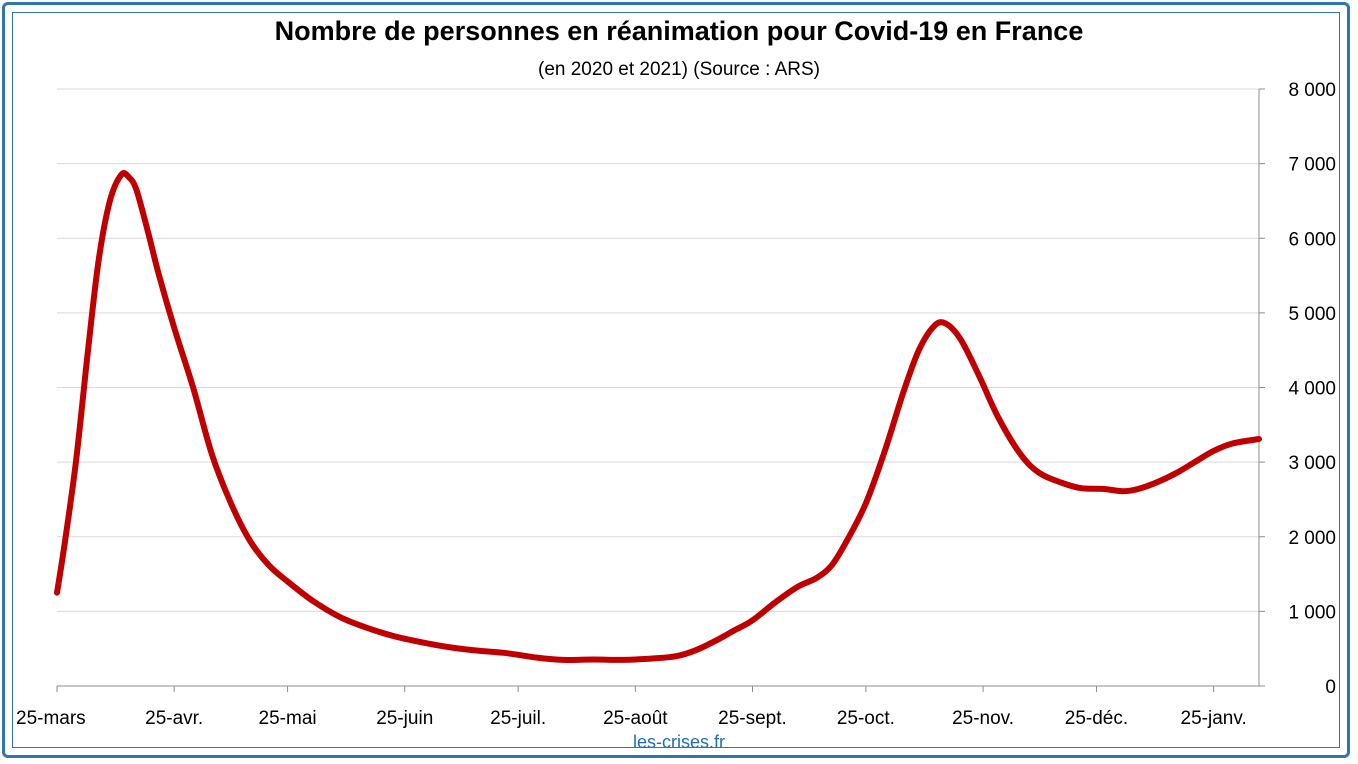  I want to click on y-tick-label: 0, so click(1330, 687).